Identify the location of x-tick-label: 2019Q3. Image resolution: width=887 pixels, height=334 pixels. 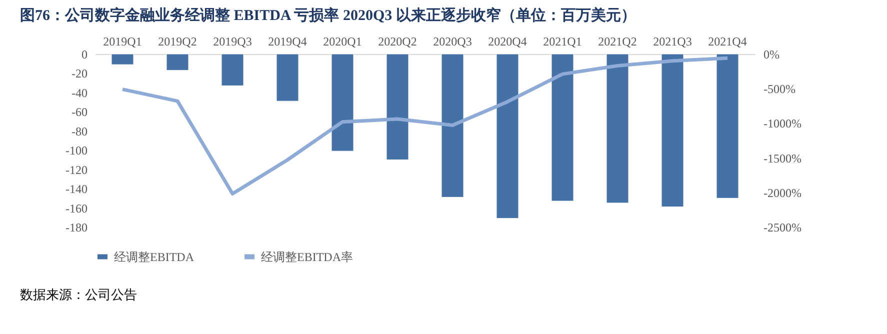
(232, 41).